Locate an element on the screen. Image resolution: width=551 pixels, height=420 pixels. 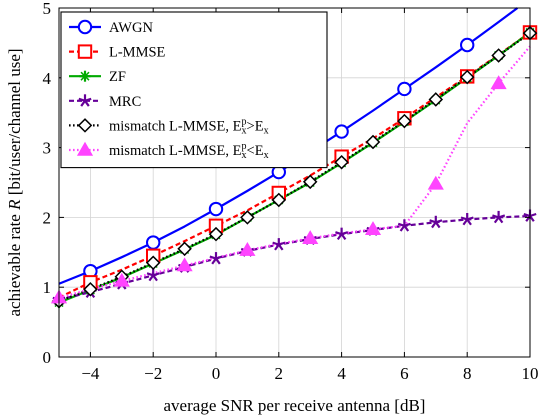
x-tick-label: 4 is located at coordinates (341, 373).